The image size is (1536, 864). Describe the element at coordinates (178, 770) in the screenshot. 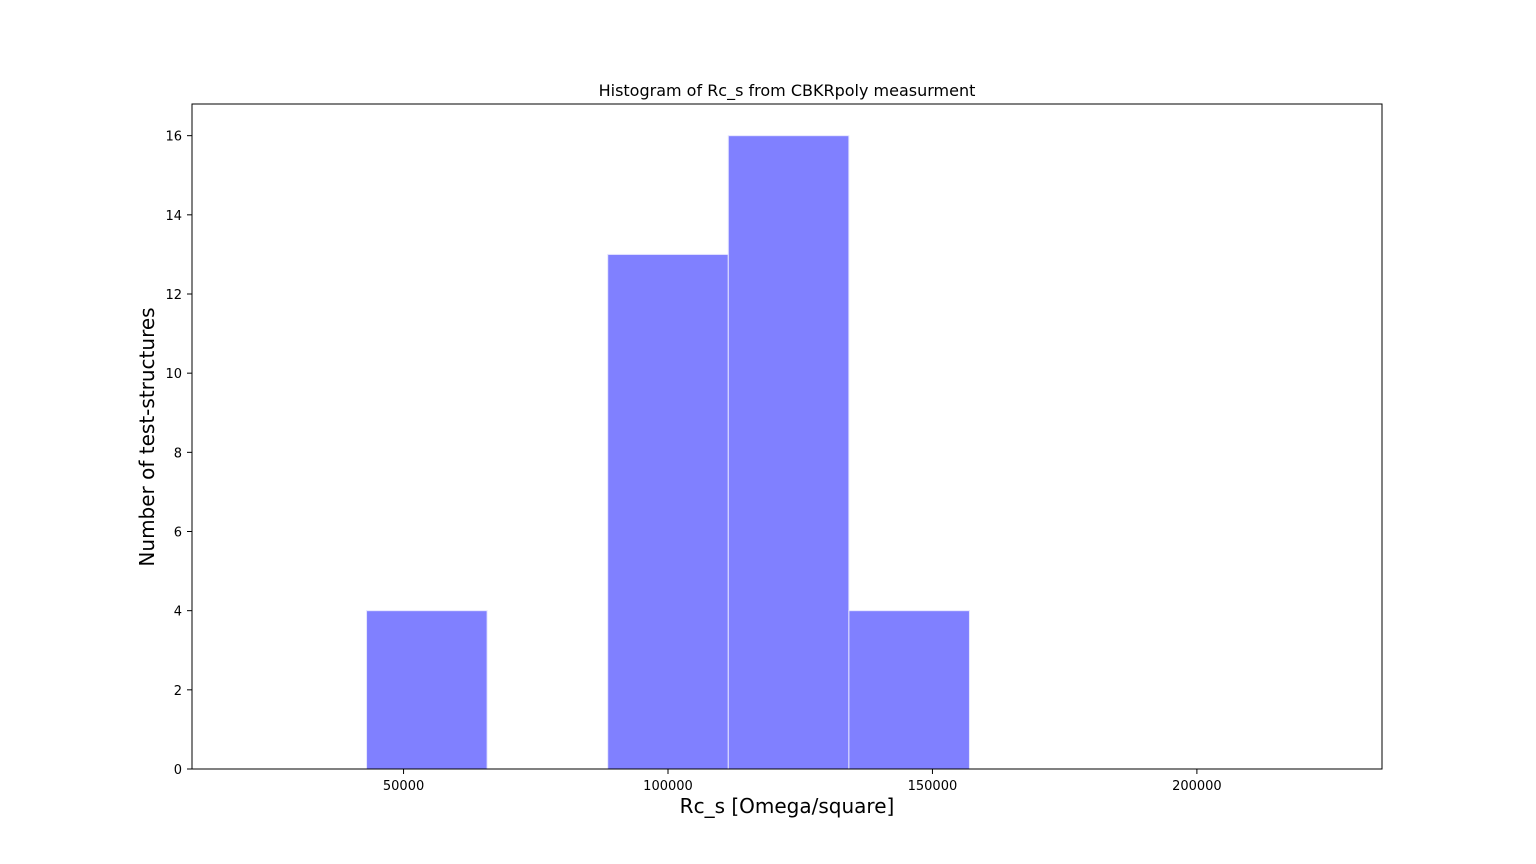

I see `y-tick-label: 0` at that location.